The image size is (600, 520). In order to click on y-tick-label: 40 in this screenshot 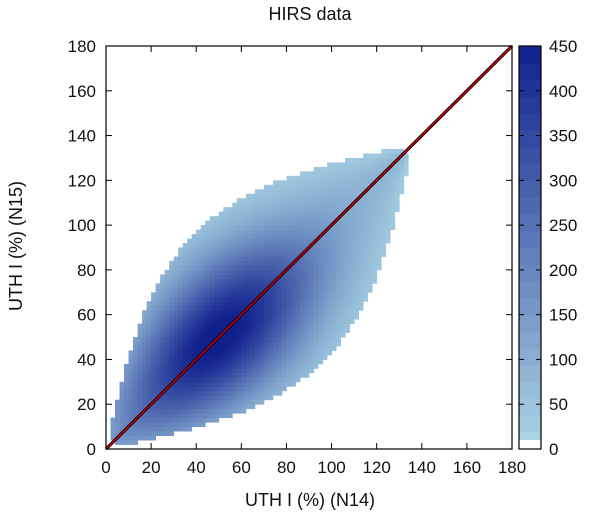, I will do `click(86, 359)`.